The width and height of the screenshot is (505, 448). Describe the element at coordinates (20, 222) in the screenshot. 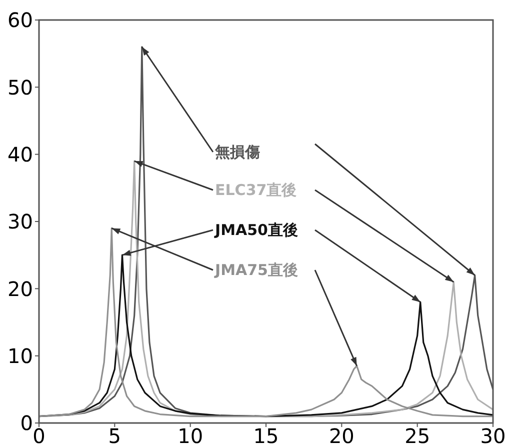

I see `y-tick-label: 30` at that location.